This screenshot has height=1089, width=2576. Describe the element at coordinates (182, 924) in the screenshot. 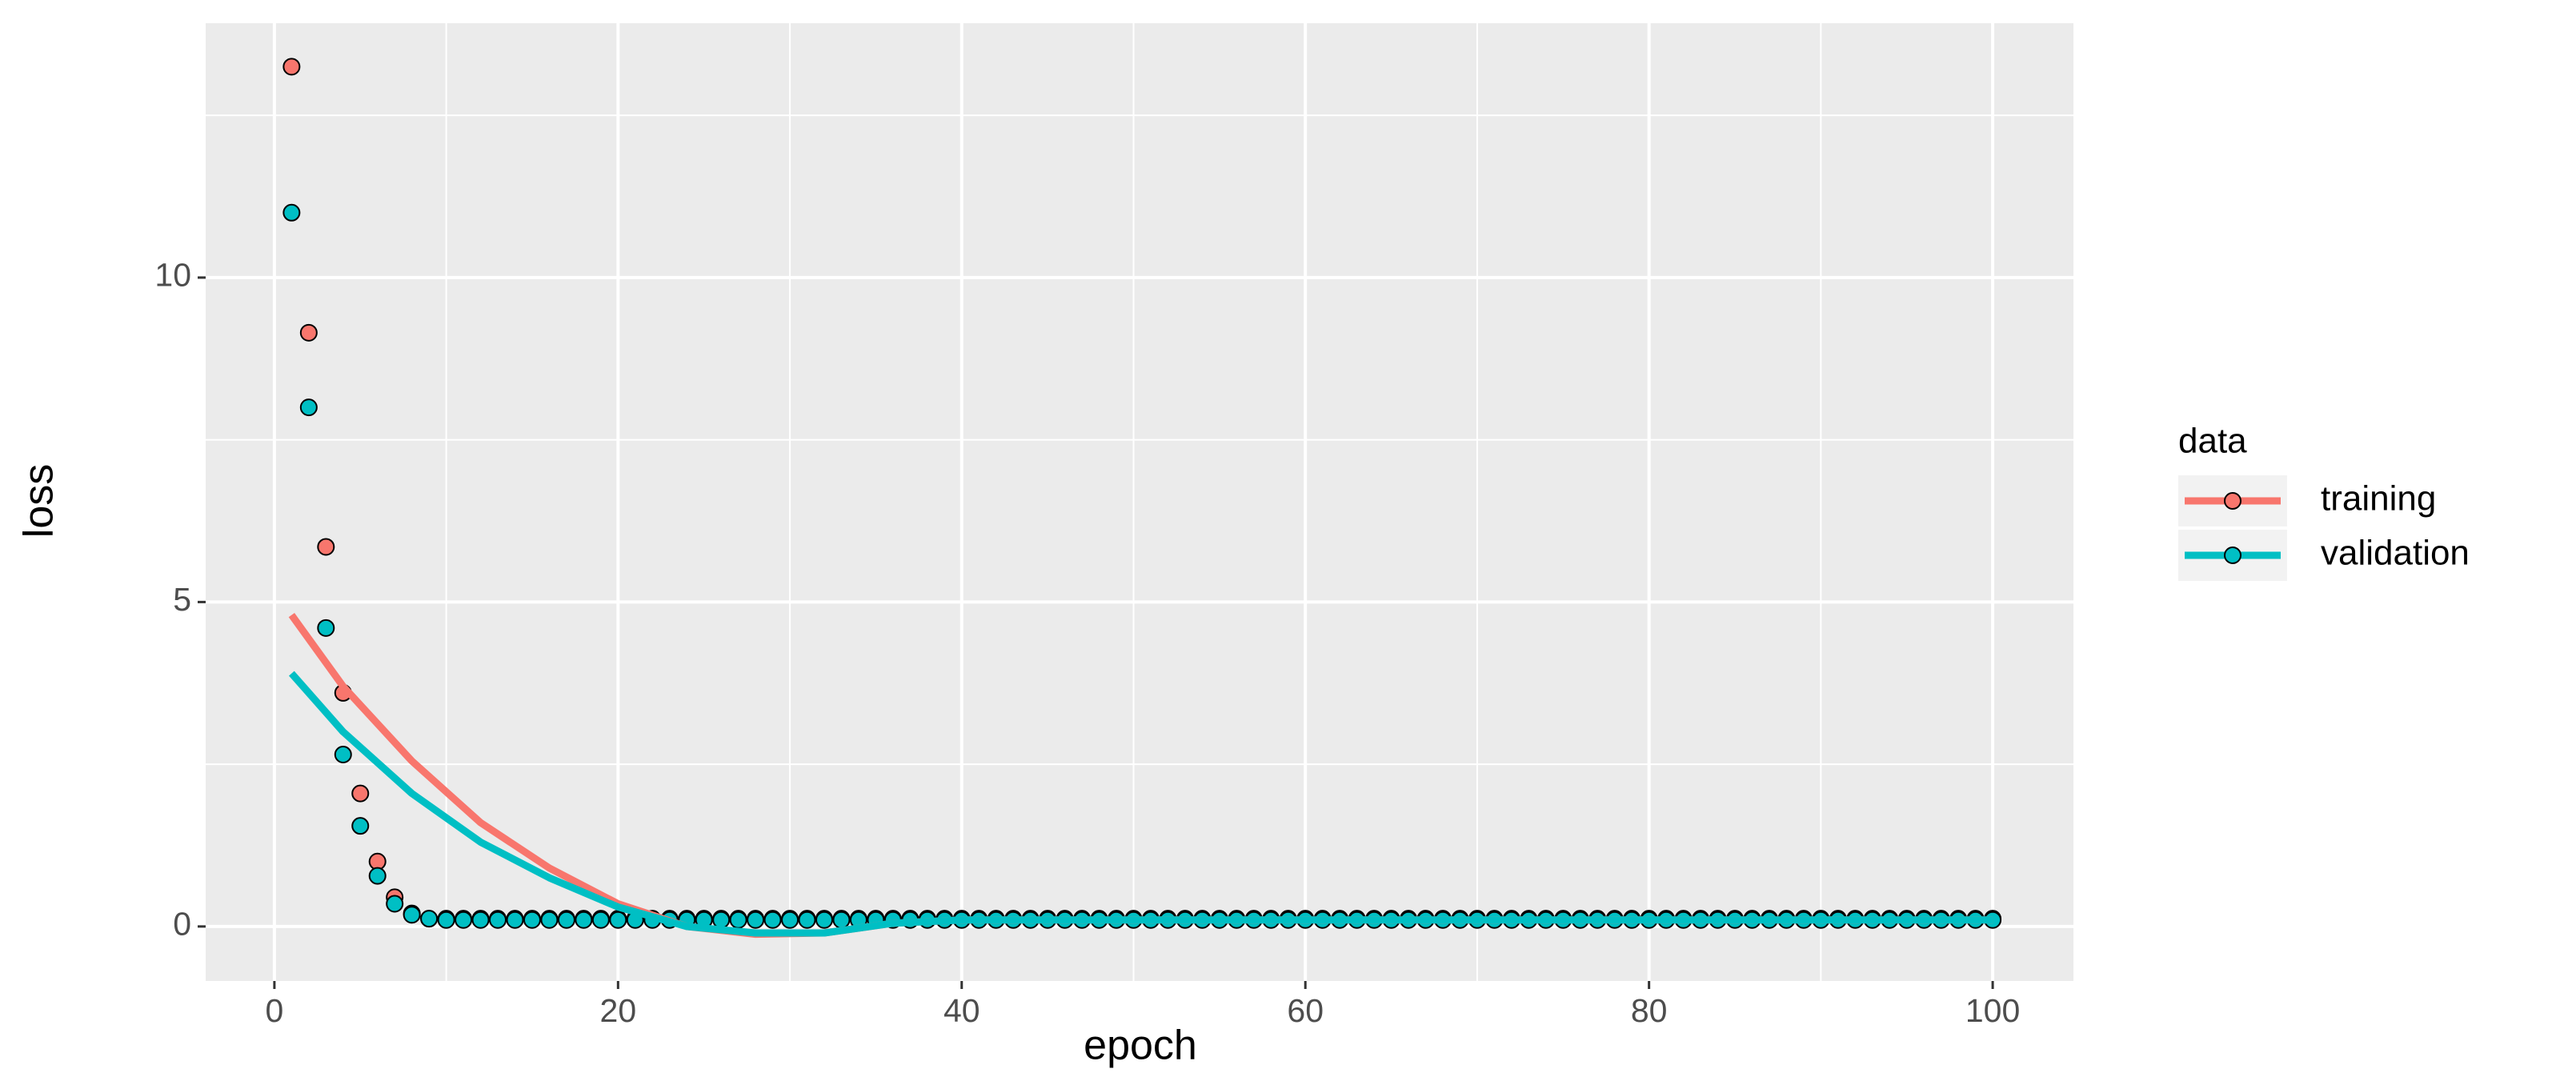

I see `y-tick-label: 0` at that location.